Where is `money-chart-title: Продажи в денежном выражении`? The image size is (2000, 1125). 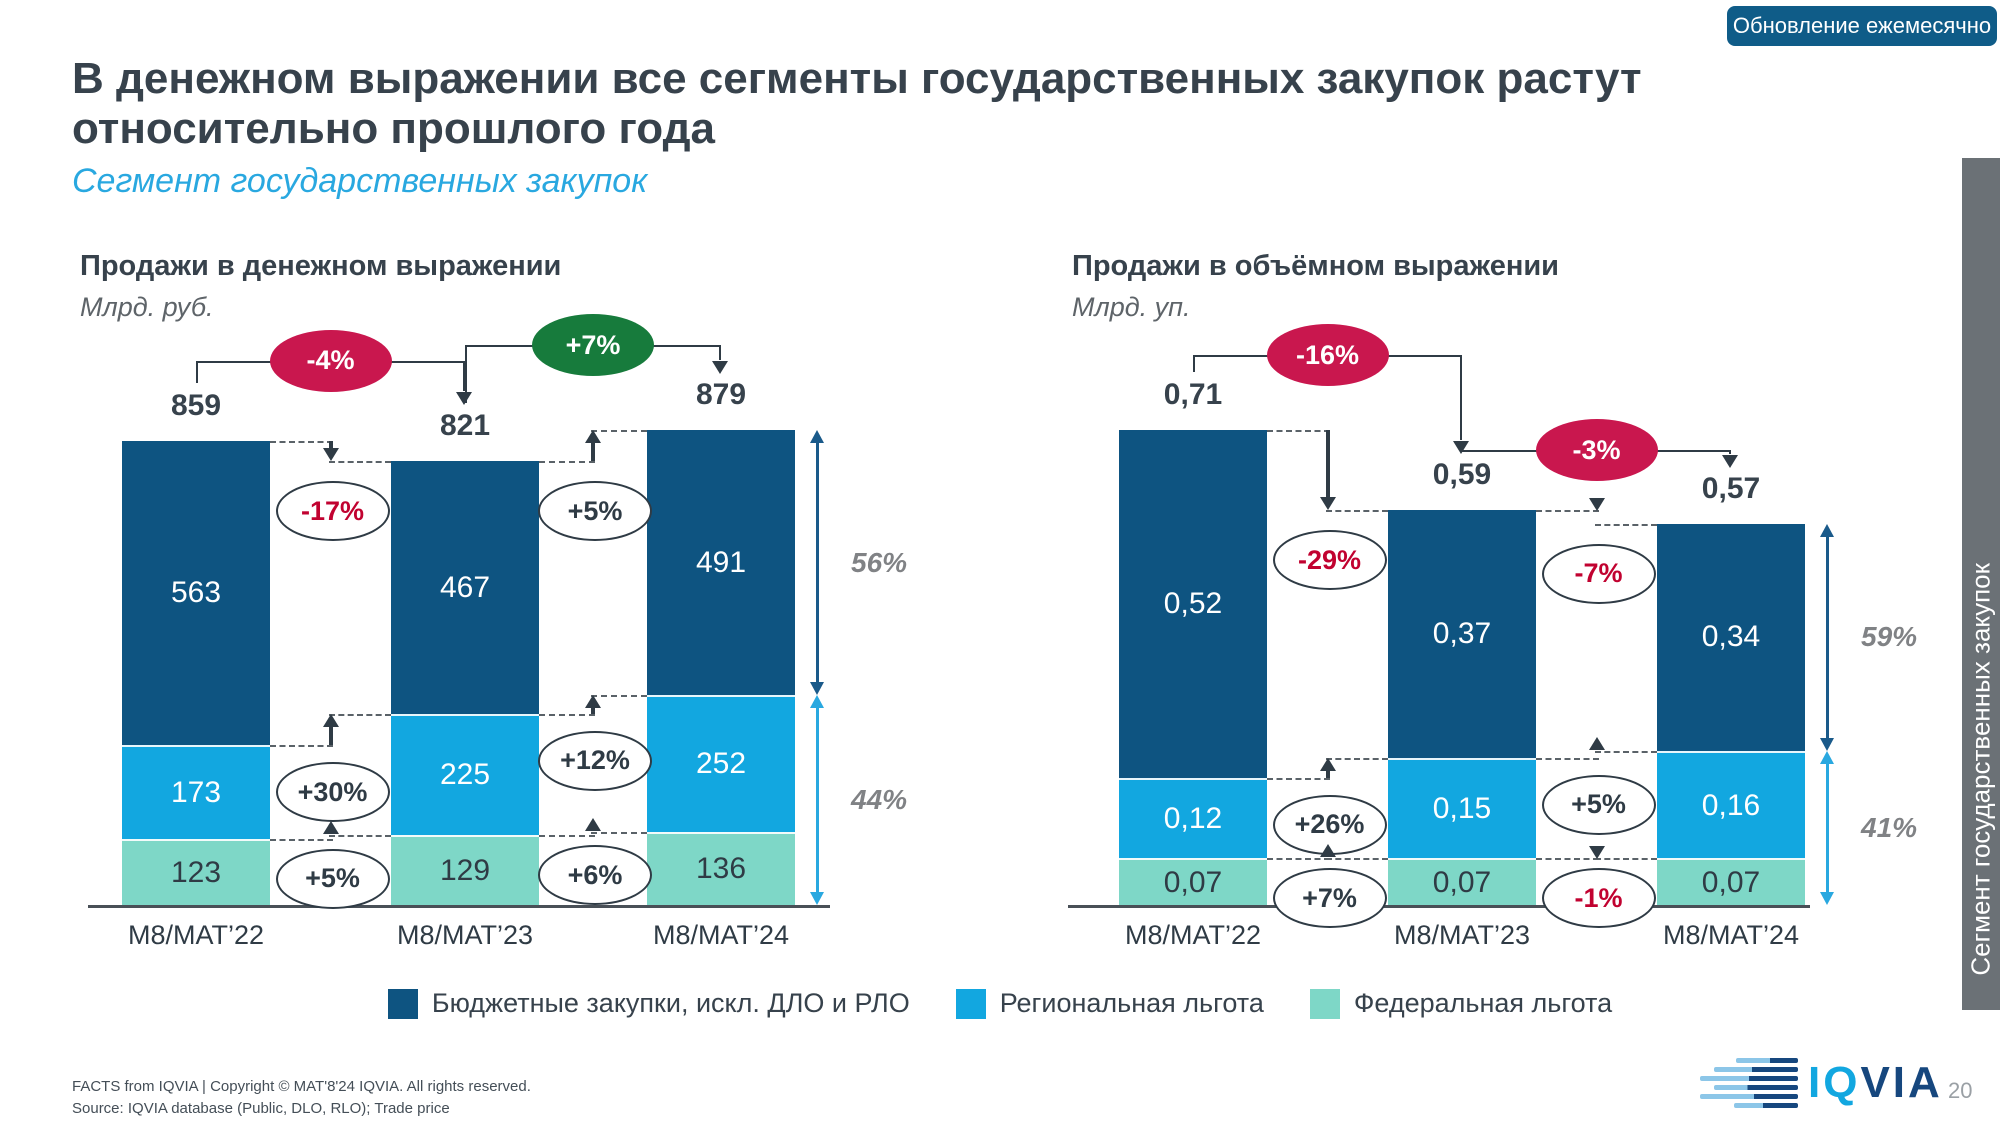 money-chart-title: Продажи в денежном выражении is located at coordinates (321, 266).